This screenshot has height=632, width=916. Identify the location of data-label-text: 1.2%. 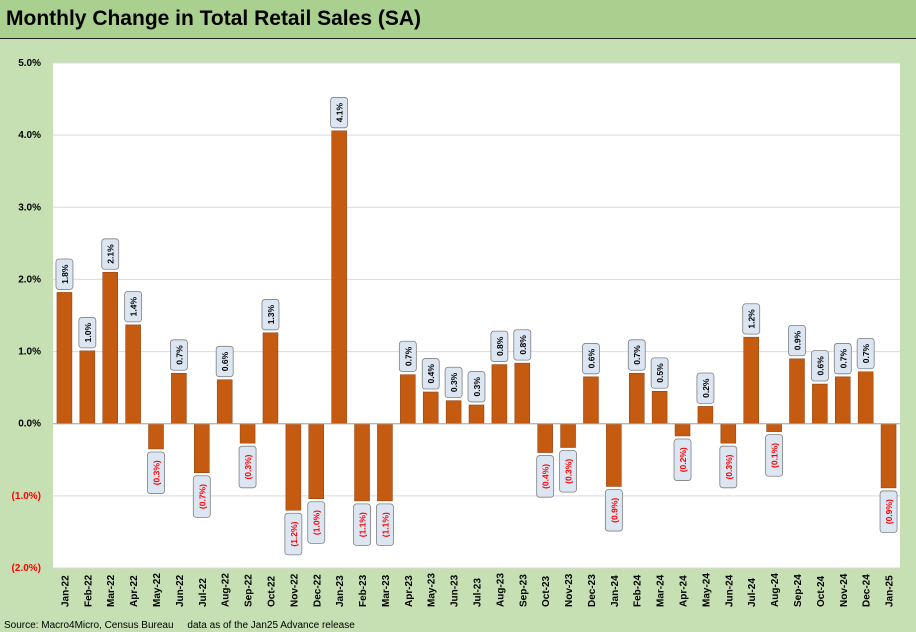
(752, 319).